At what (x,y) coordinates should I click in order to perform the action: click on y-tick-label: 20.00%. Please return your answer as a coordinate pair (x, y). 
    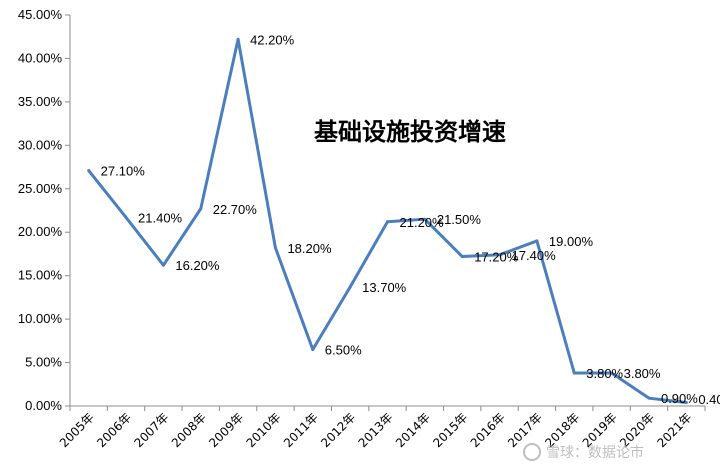
    Looking at the image, I should click on (40, 231).